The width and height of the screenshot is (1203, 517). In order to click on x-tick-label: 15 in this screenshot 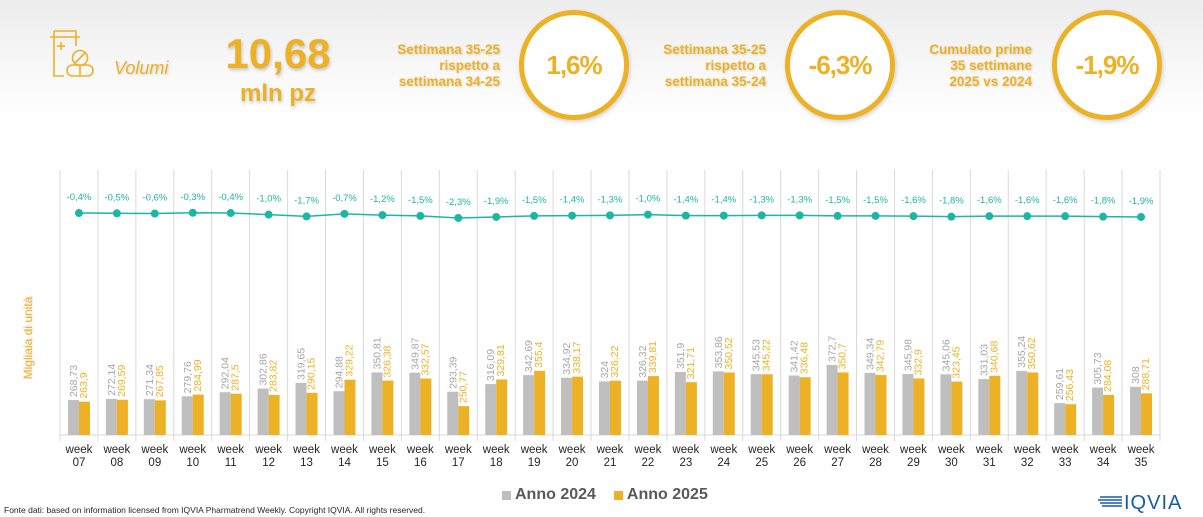, I will do `click(382, 463)`.